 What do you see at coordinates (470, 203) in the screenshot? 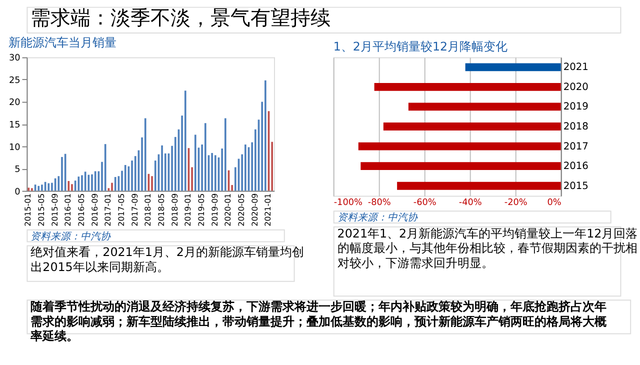
I see `x-tick-label: -40%` at bounding box center [470, 203].